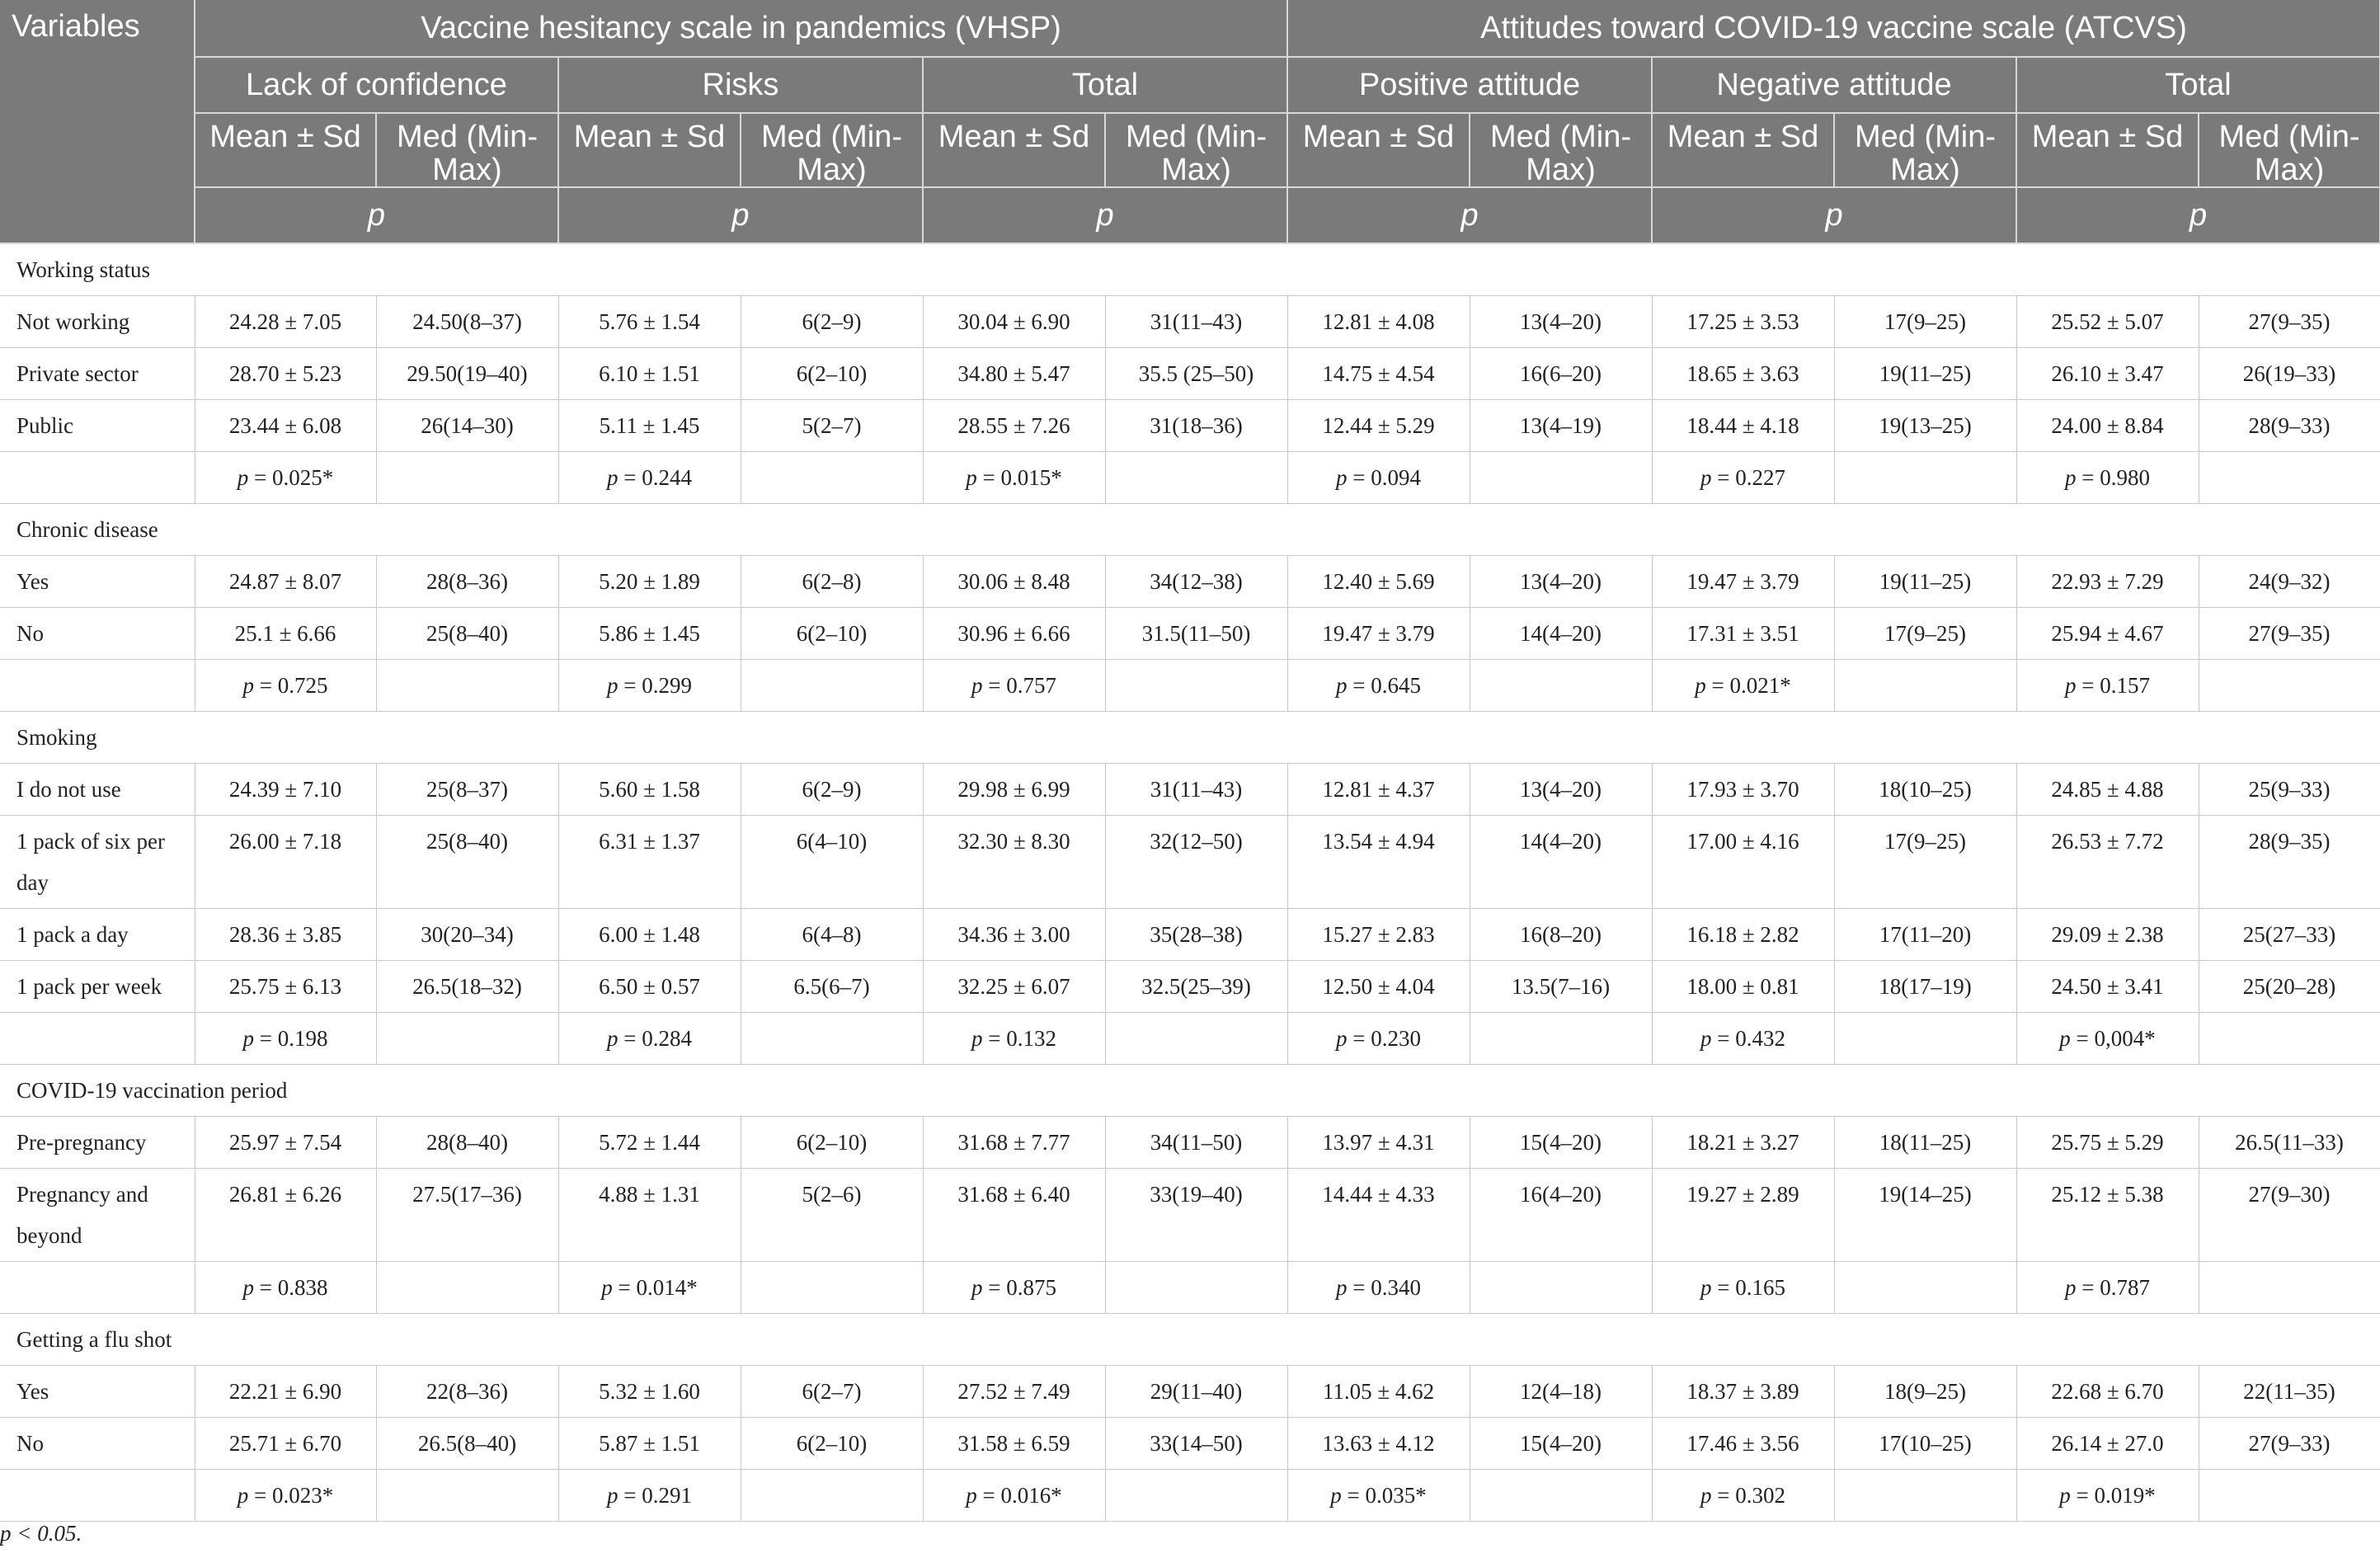 The width and height of the screenshot is (2380, 1558). What do you see at coordinates (832, 862) in the screenshot?
I see `median-cell: 6(4–10)` at bounding box center [832, 862].